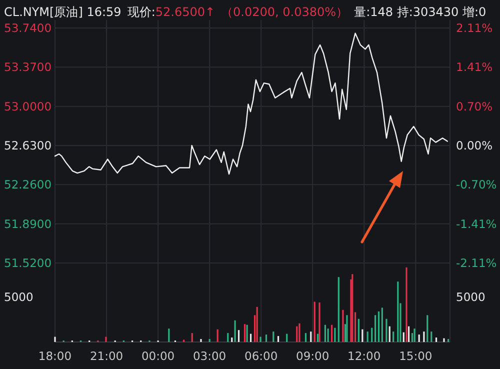  I want to click on y-tick-label: 52.6300, so click(28, 145).